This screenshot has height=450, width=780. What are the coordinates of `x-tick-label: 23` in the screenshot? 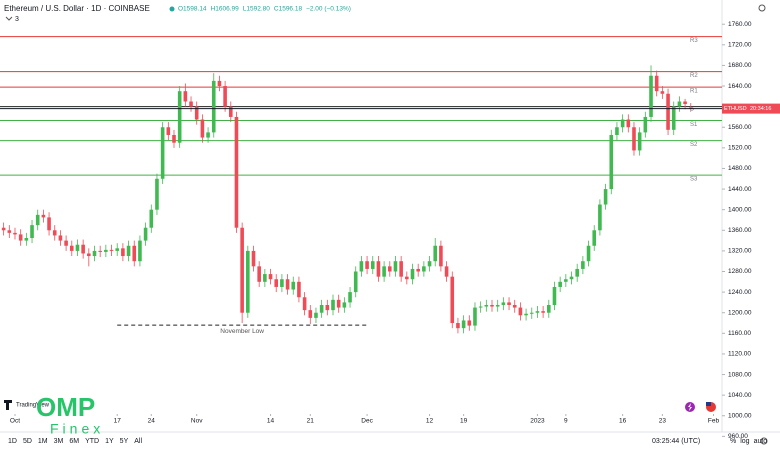 It's located at (663, 421).